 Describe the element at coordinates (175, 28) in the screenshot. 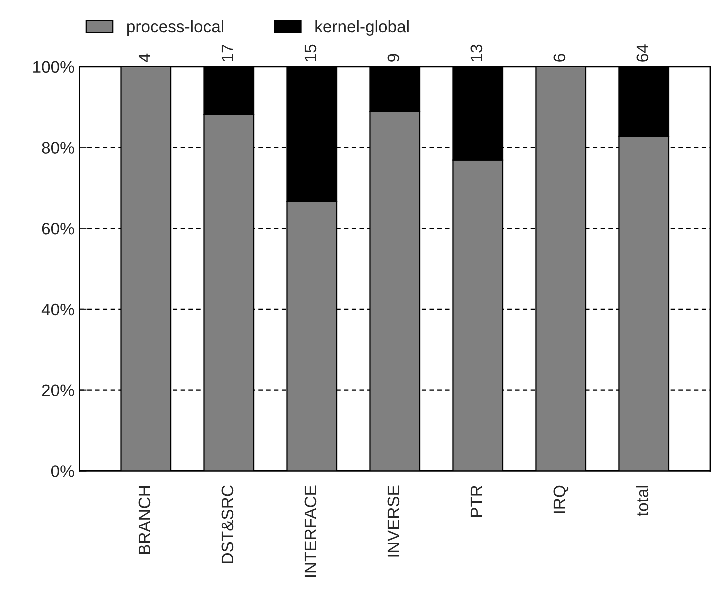

I see `legend-label: process-local` at that location.